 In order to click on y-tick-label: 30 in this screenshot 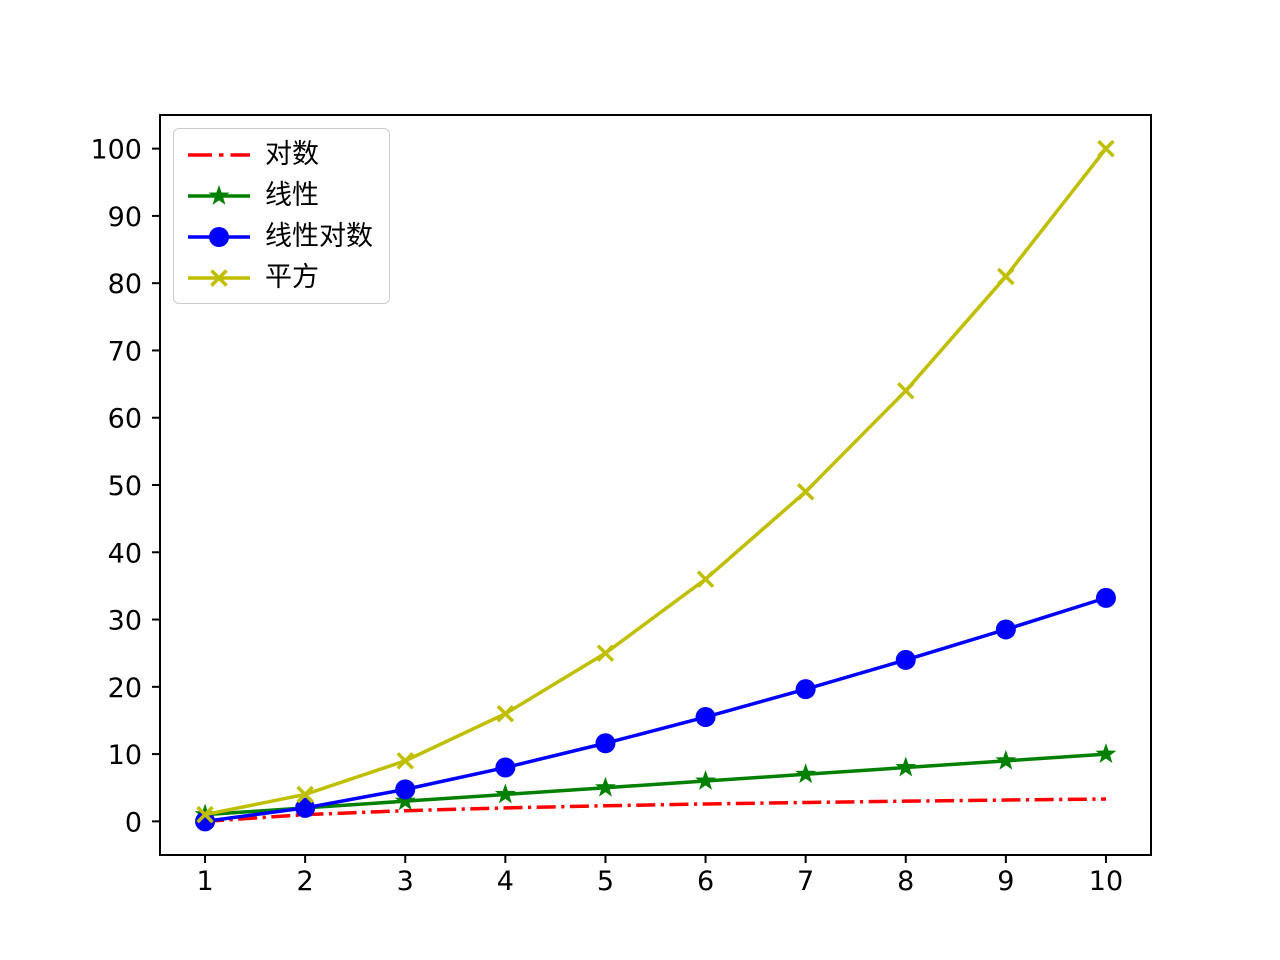, I will do `click(125, 621)`.